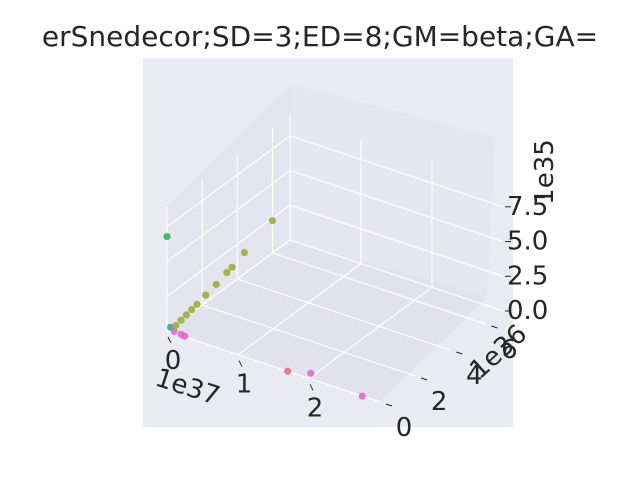  What do you see at coordinates (527, 242) in the screenshot?
I see `z-tick-label: 5.0` at bounding box center [527, 242].